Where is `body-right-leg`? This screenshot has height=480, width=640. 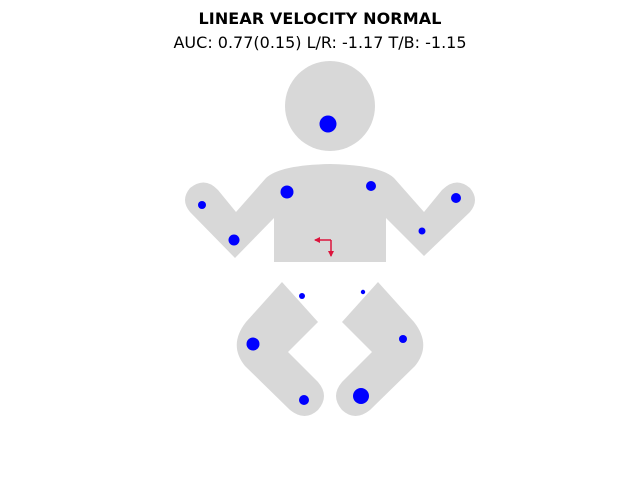 body-right-leg is located at coordinates (380, 349).